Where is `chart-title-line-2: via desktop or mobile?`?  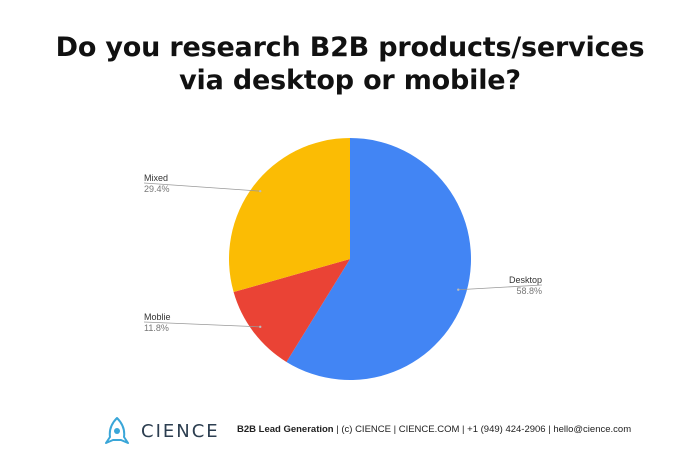
chart-title-line-2: via desktop or mobile? is located at coordinates (350, 80).